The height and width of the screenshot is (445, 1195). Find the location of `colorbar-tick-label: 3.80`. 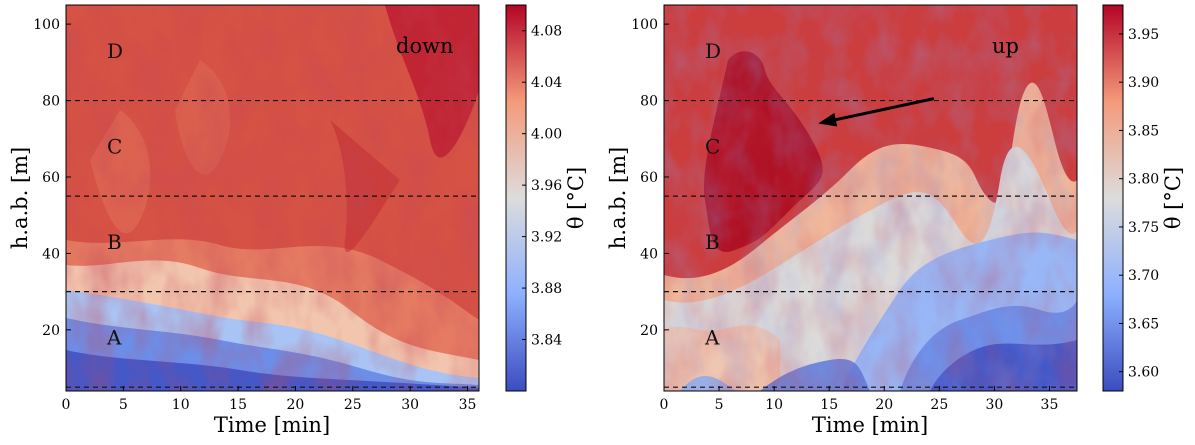

colorbar-tick-label: 3.80 is located at coordinates (1143, 180).